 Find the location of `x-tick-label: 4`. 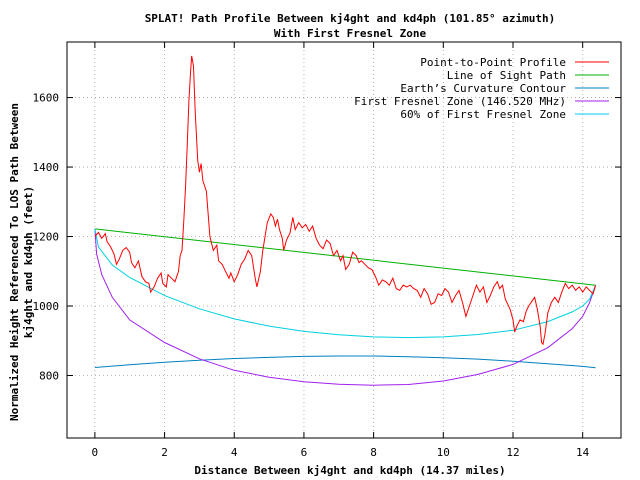

x-tick-label: 4 is located at coordinates (234, 452).